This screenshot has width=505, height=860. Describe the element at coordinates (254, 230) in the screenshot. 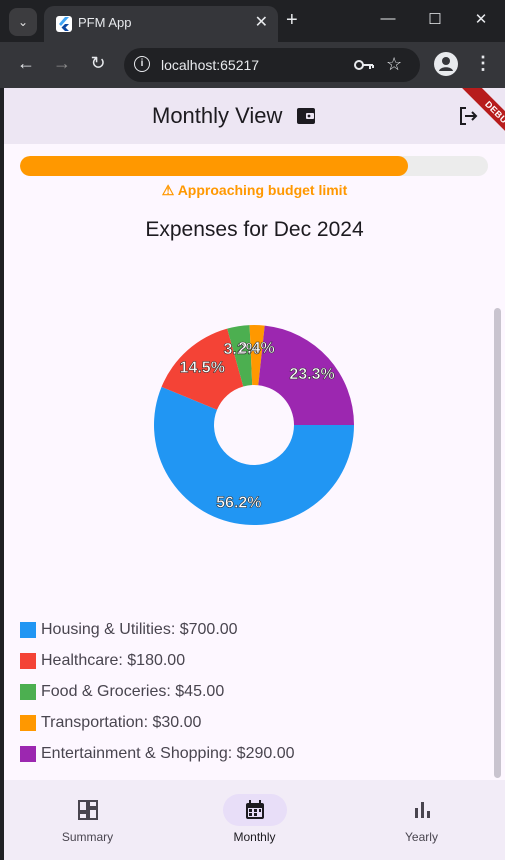

I see `chart-title: Expenses for Dec 2024` at that location.